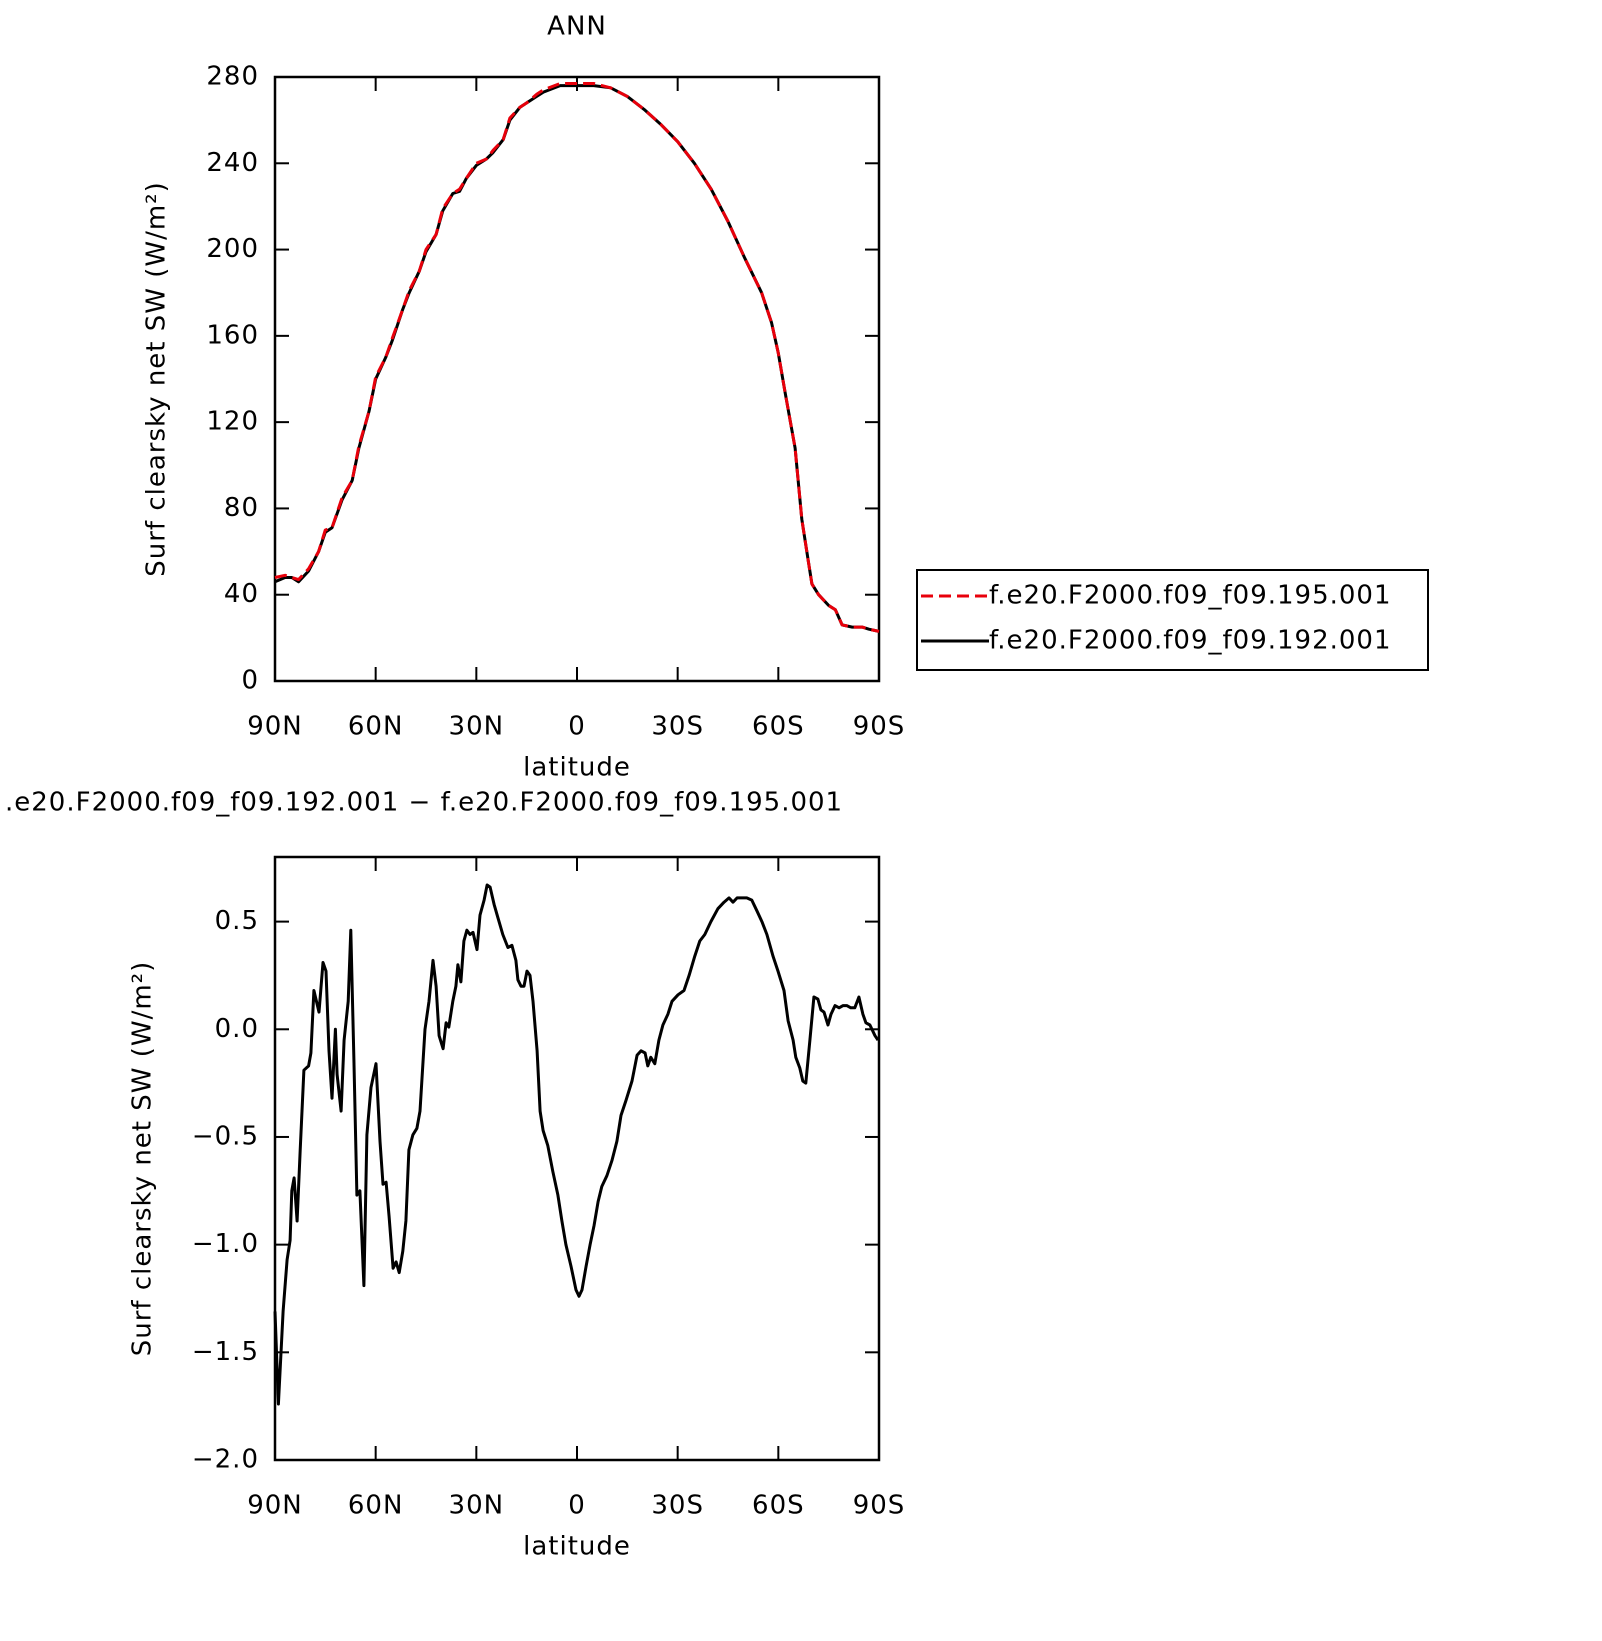 The width and height of the screenshot is (1602, 1641). I want to click on y-tick-label: −1.5, so click(225, 1352).